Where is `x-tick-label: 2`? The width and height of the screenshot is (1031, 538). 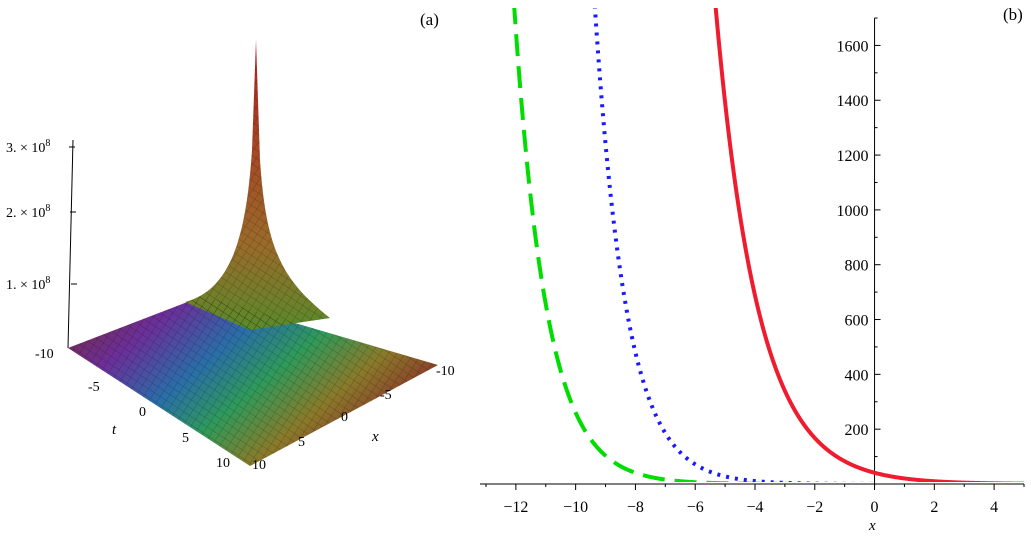
x-tick-label: 2 is located at coordinates (934, 507).